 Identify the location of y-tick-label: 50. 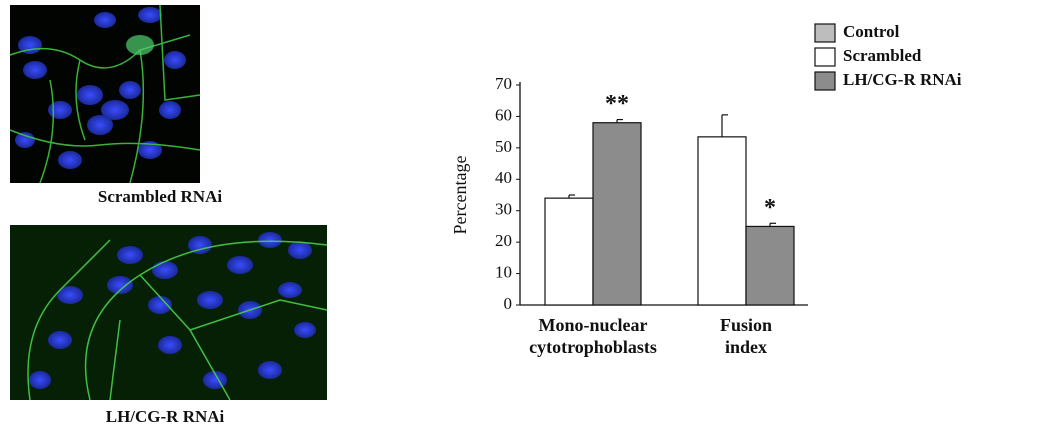
(503, 146).